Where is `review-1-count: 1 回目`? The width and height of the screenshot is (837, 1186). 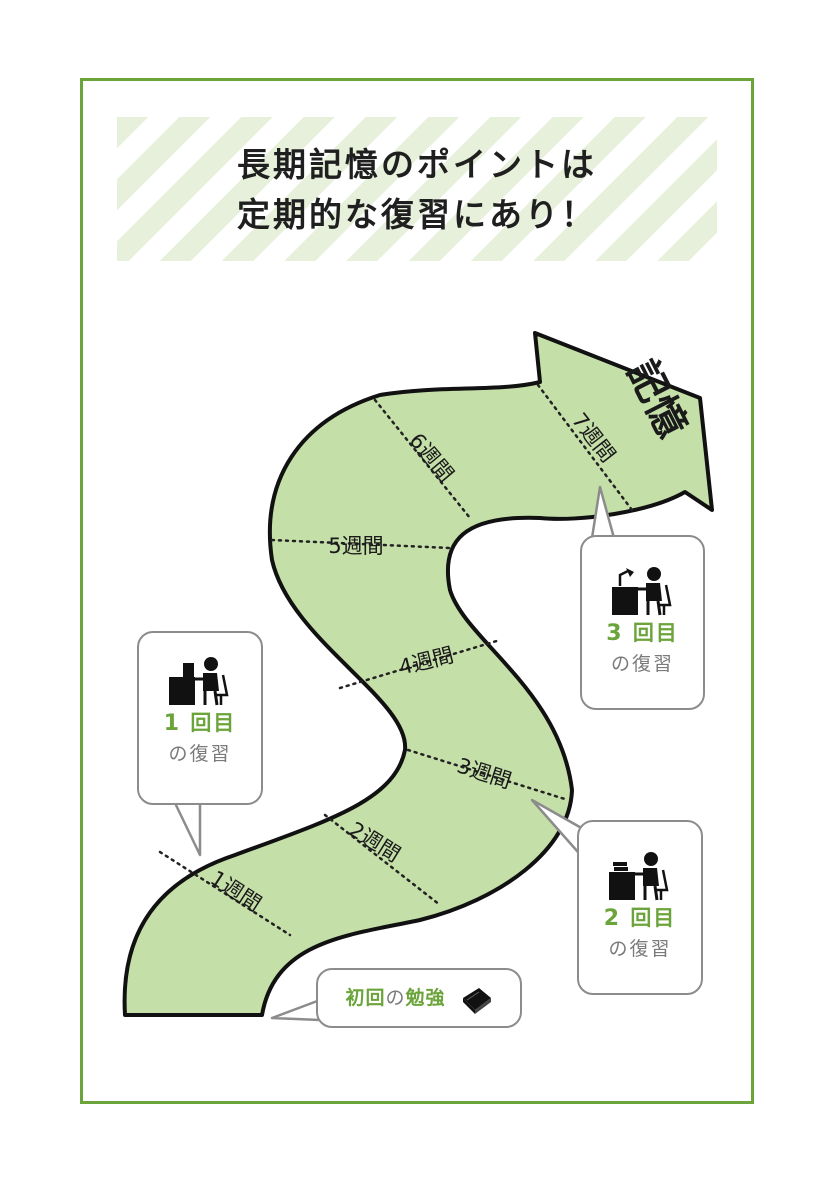
review-1-count: 1 回目 is located at coordinates (200, 722).